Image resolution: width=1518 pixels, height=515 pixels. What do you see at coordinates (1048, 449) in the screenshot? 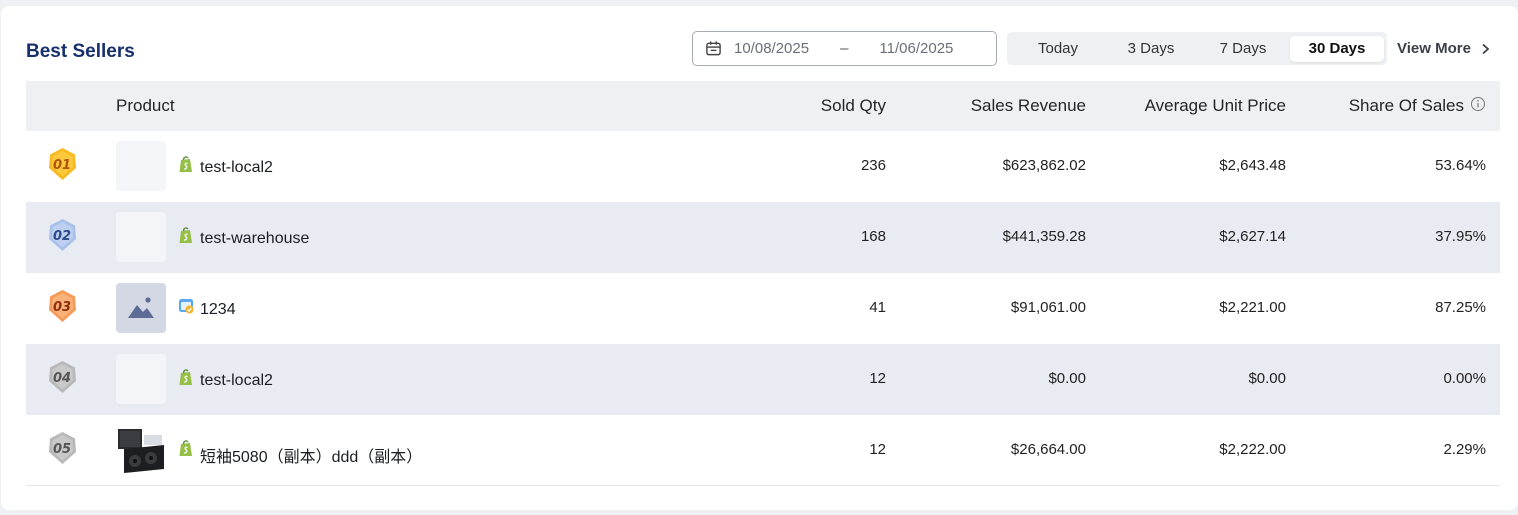
I see `sales-revenue-value: $26,664.00` at bounding box center [1048, 449].